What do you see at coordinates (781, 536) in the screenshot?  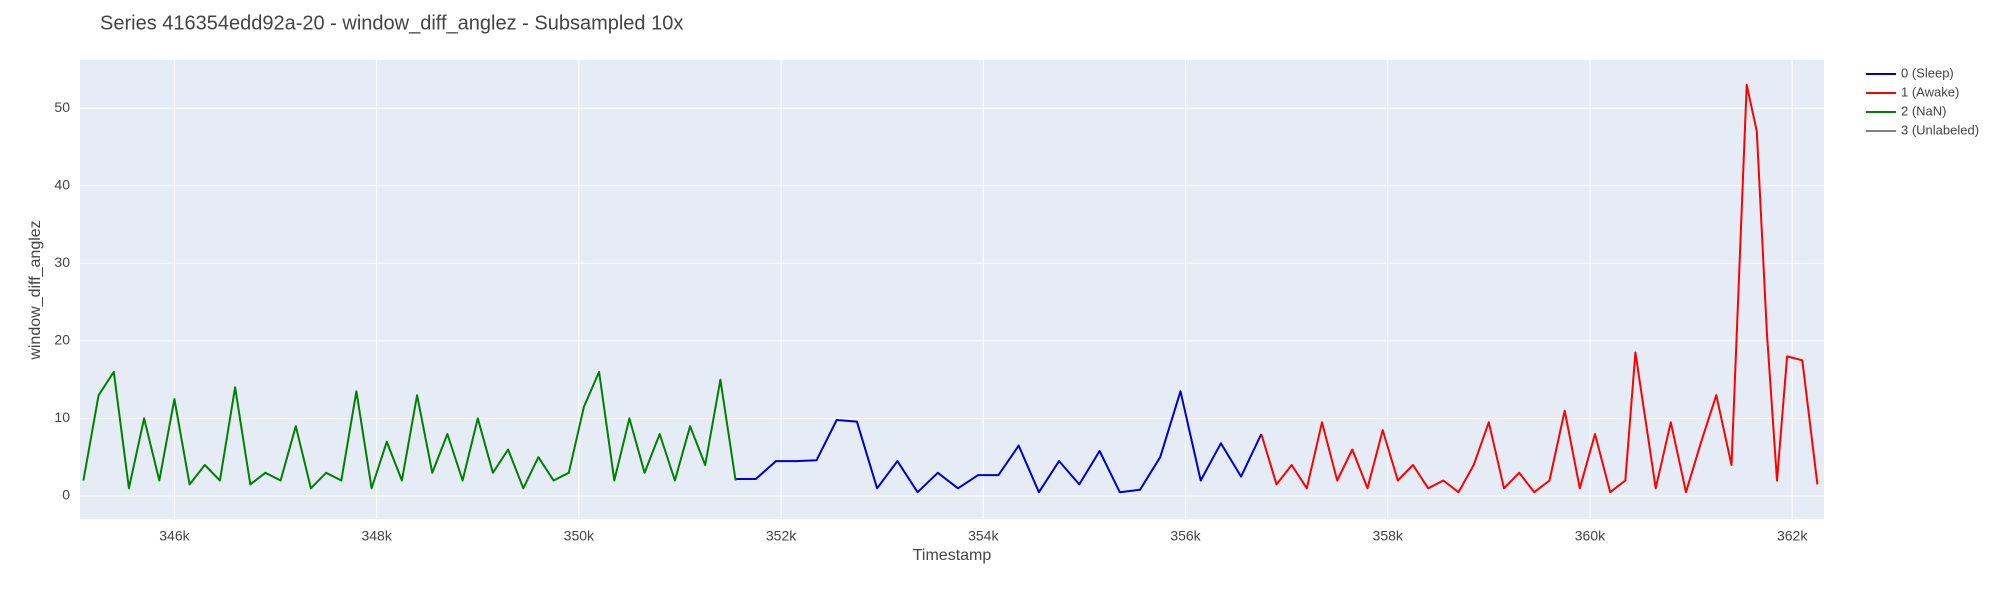 I see `x-tick-label: 352k` at bounding box center [781, 536].